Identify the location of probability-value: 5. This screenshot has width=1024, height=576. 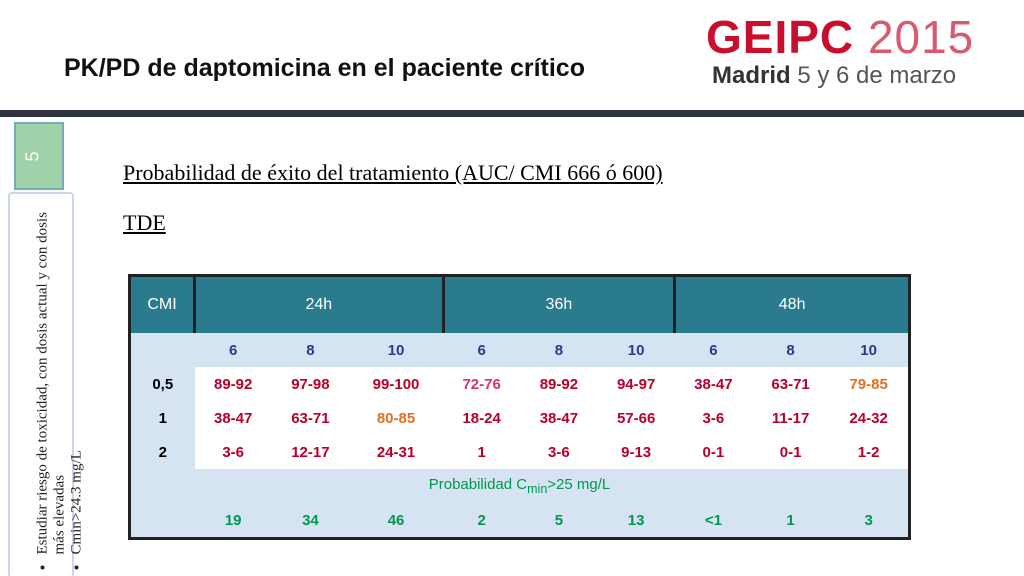
(559, 521).